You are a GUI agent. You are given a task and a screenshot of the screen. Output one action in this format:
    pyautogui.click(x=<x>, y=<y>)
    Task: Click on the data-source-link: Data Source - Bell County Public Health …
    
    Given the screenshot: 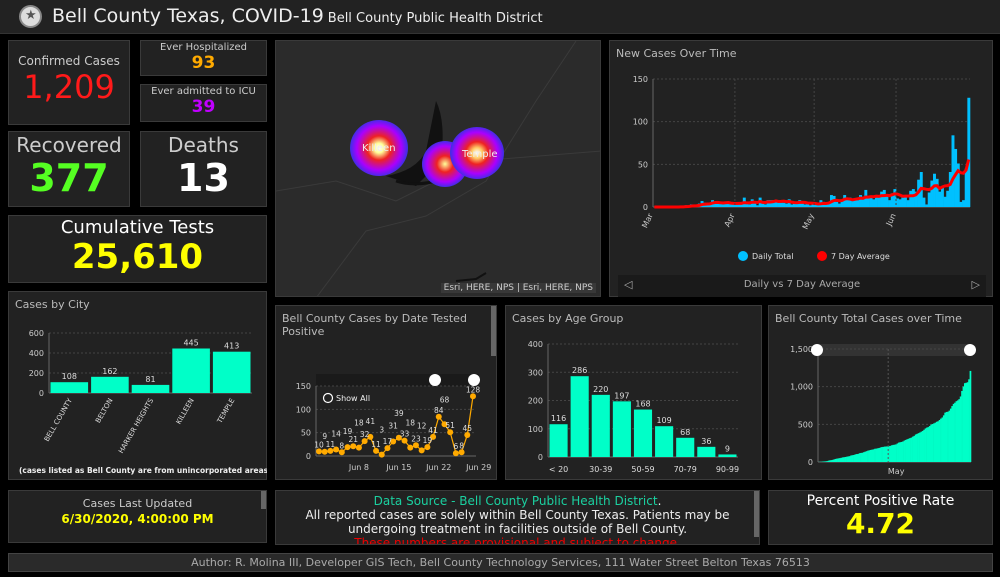 What is the action you would take?
    pyautogui.click(x=515, y=501)
    